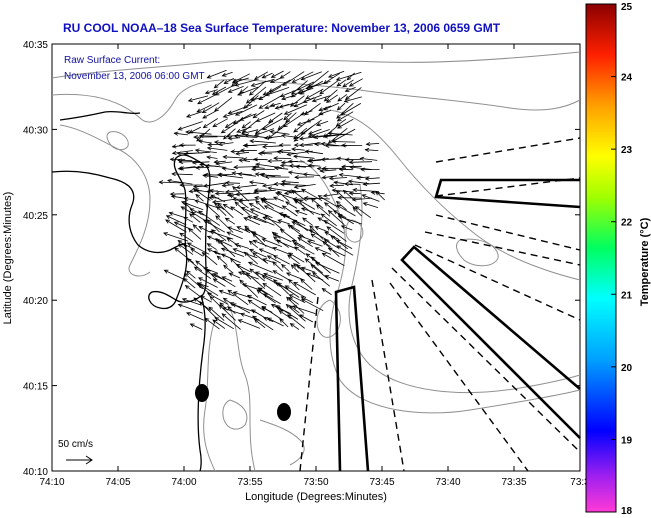  What do you see at coordinates (249, 482) in the screenshot?
I see `x-tick-label: 73:55` at bounding box center [249, 482].